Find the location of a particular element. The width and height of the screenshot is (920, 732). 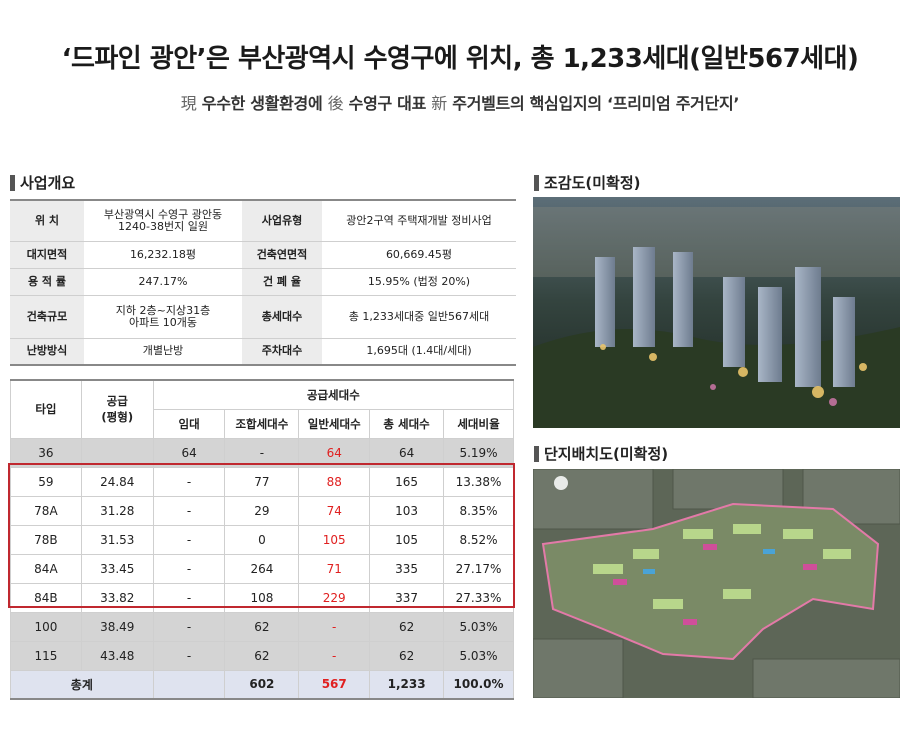

compass-icon is located at coordinates (561, 483).